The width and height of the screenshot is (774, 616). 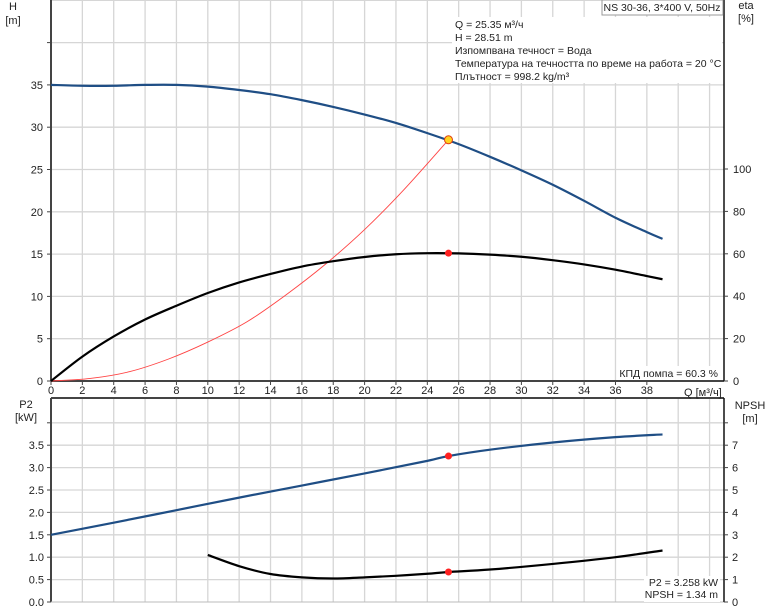 I want to click on x-tick-label: 0, so click(x=51, y=391).